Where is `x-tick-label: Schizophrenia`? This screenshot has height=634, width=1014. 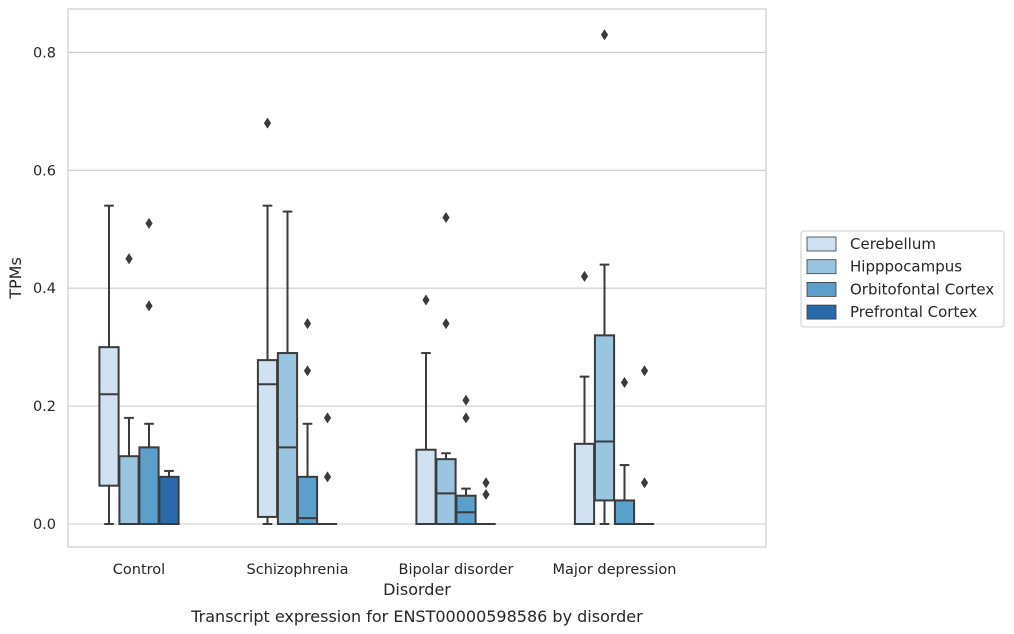 x-tick-label: Schizophrenia is located at coordinates (298, 570).